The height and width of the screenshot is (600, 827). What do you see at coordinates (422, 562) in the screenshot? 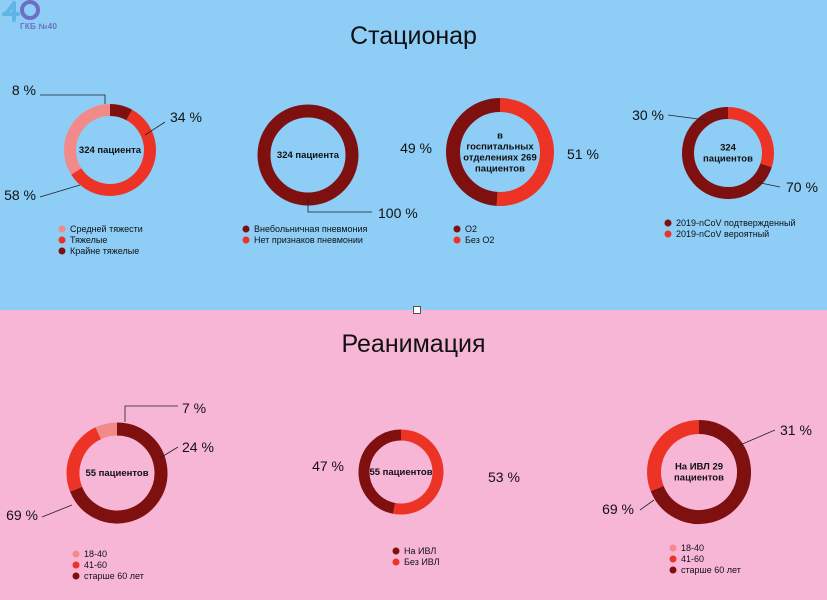
I see `legend-item: Без ИВЛ` at bounding box center [422, 562].